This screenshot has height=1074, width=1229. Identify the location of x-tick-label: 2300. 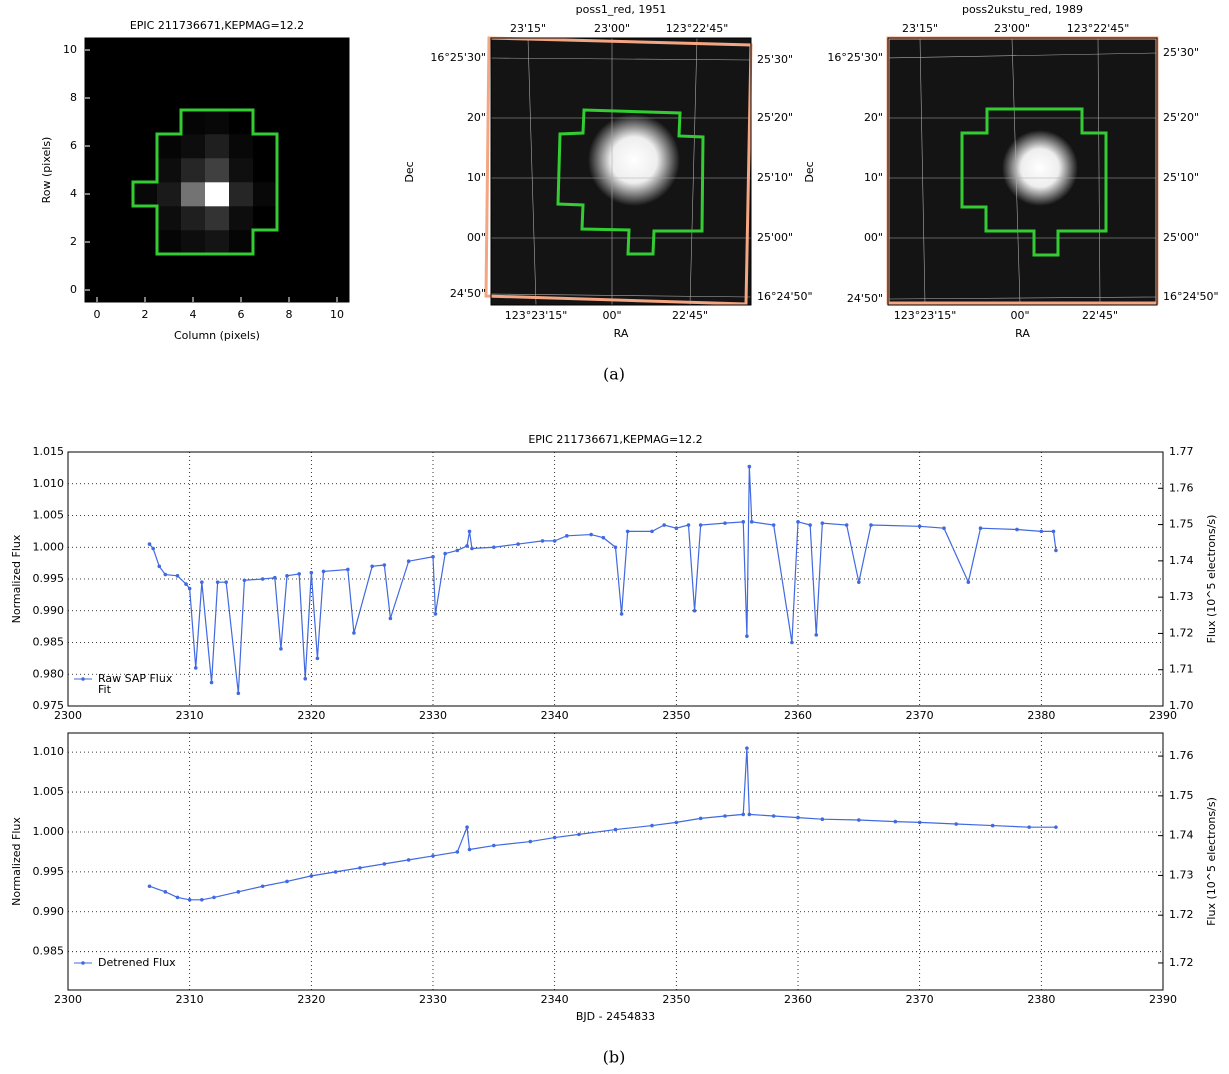
(68, 999).